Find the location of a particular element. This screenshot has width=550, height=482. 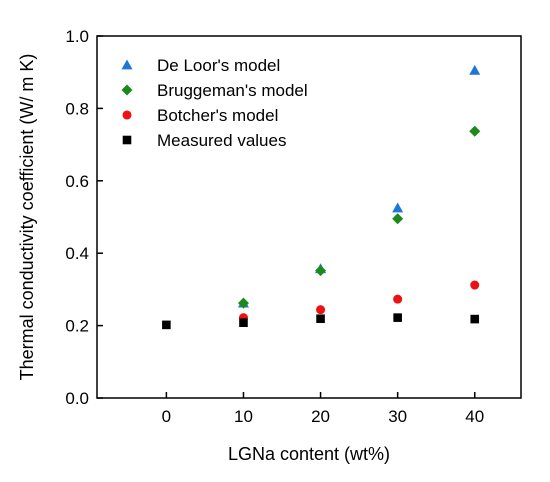

legend-label: Measured values is located at coordinates (221, 140).